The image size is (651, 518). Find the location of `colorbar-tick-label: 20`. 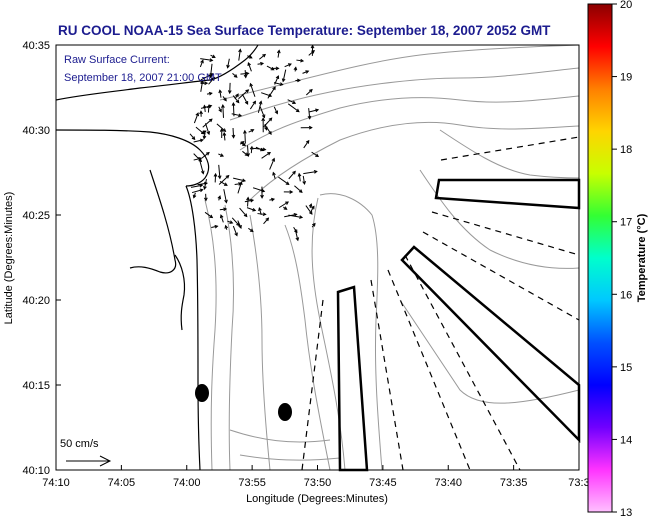

colorbar-tick-label: 20 is located at coordinates (626, 5).